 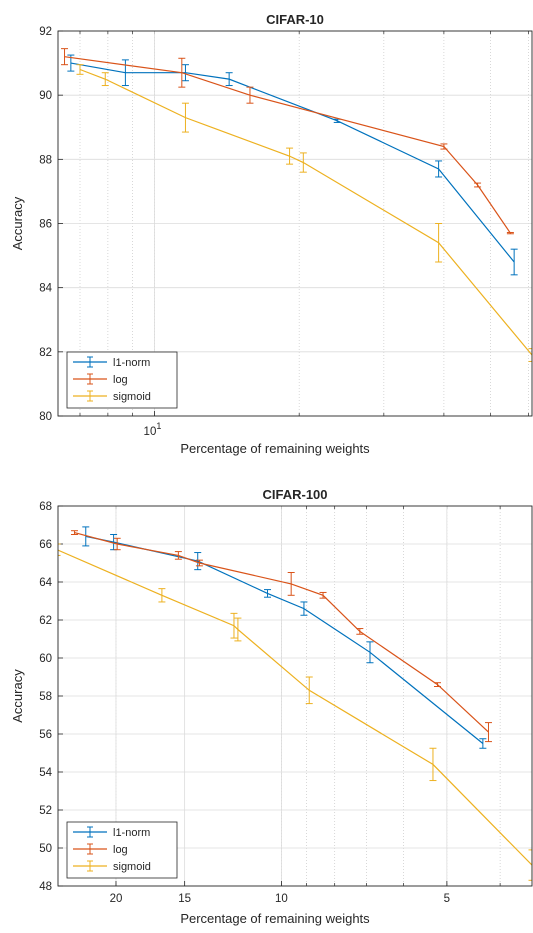 What do you see at coordinates (45, 887) in the screenshot?
I see `y-tick-label: 48` at bounding box center [45, 887].